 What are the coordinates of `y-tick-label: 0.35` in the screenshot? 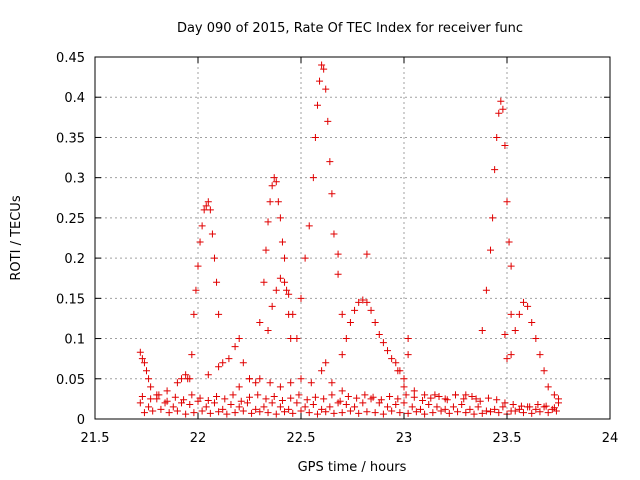 It's located at (70, 138).